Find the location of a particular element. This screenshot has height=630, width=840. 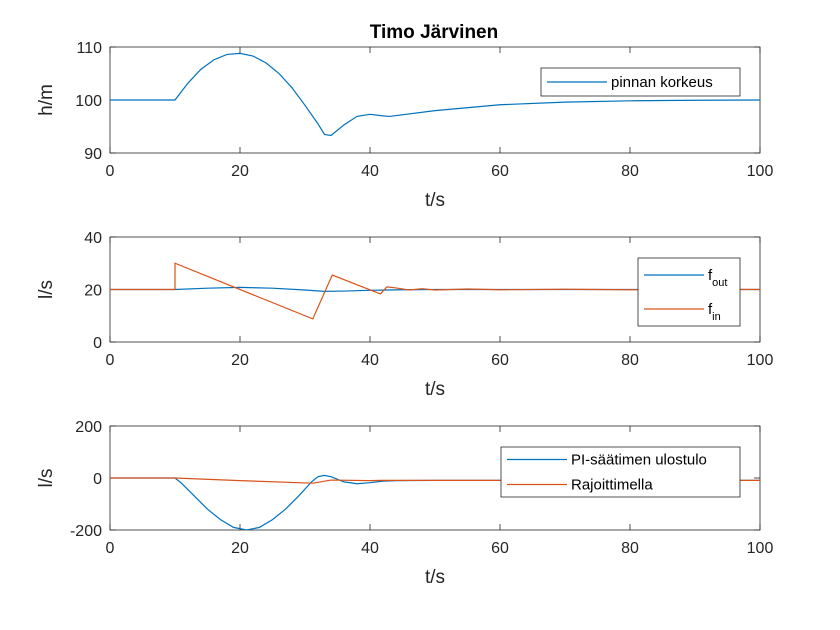

legend-label: PI-säätimen ulostulo is located at coordinates (639, 460).